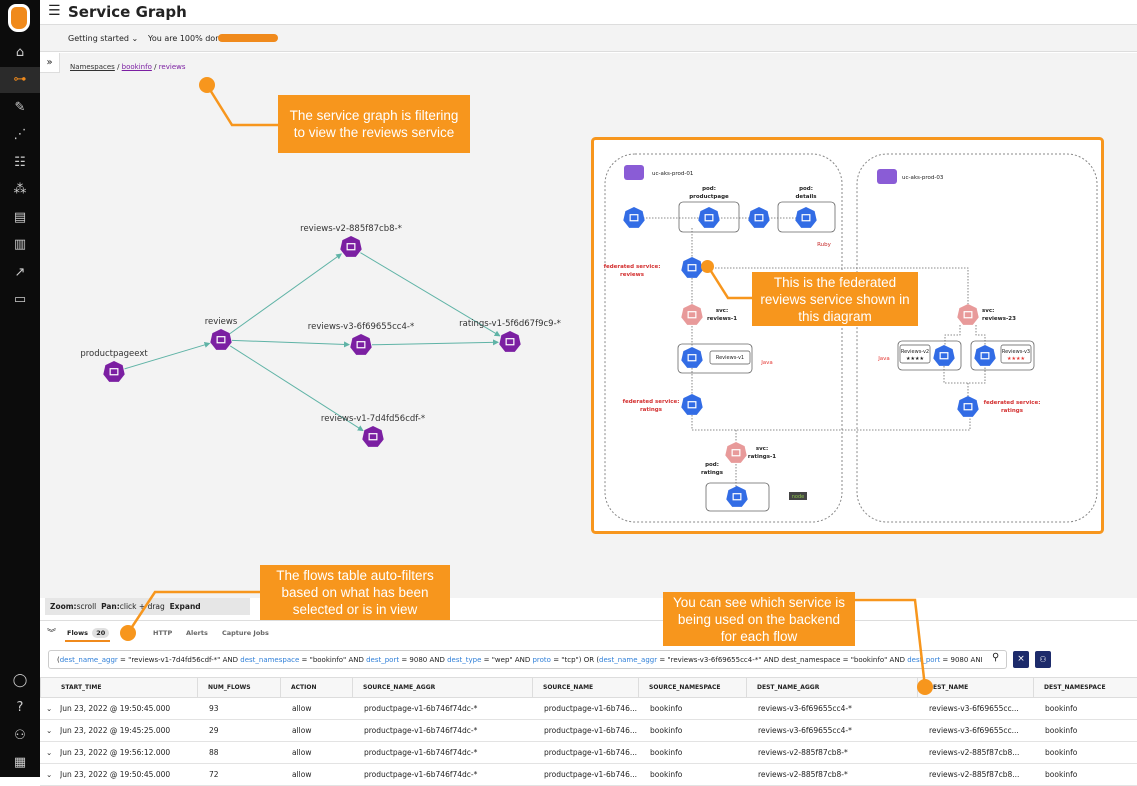 The height and width of the screenshot is (786, 1137). I want to click on callout-connector, so click(194, 612).